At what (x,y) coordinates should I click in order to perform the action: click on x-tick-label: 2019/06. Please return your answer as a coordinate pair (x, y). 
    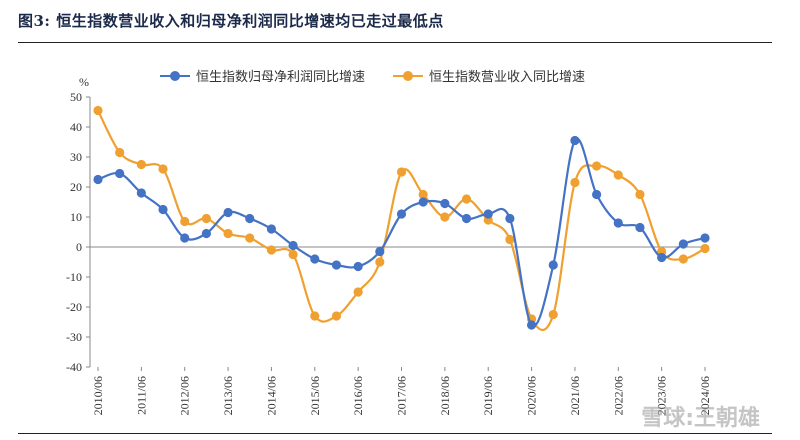
    Looking at the image, I should click on (488, 395).